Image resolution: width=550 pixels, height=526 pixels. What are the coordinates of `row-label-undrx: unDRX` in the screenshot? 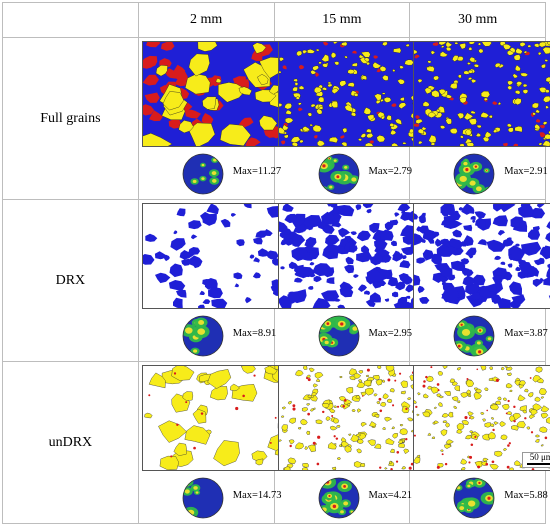 It's located at (70, 442).